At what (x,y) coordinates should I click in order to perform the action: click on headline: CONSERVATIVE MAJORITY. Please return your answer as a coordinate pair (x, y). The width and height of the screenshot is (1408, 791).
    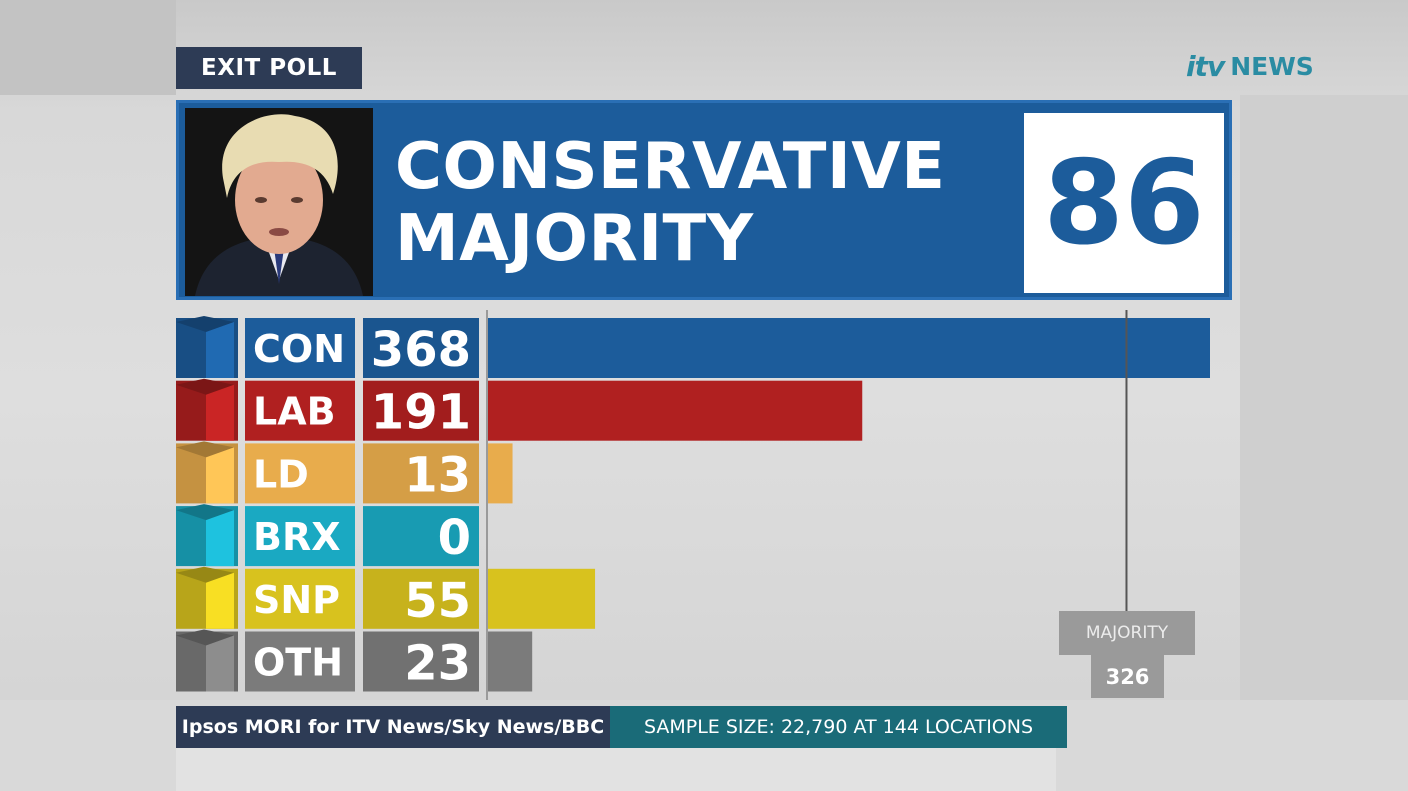
    Looking at the image, I should click on (670, 203).